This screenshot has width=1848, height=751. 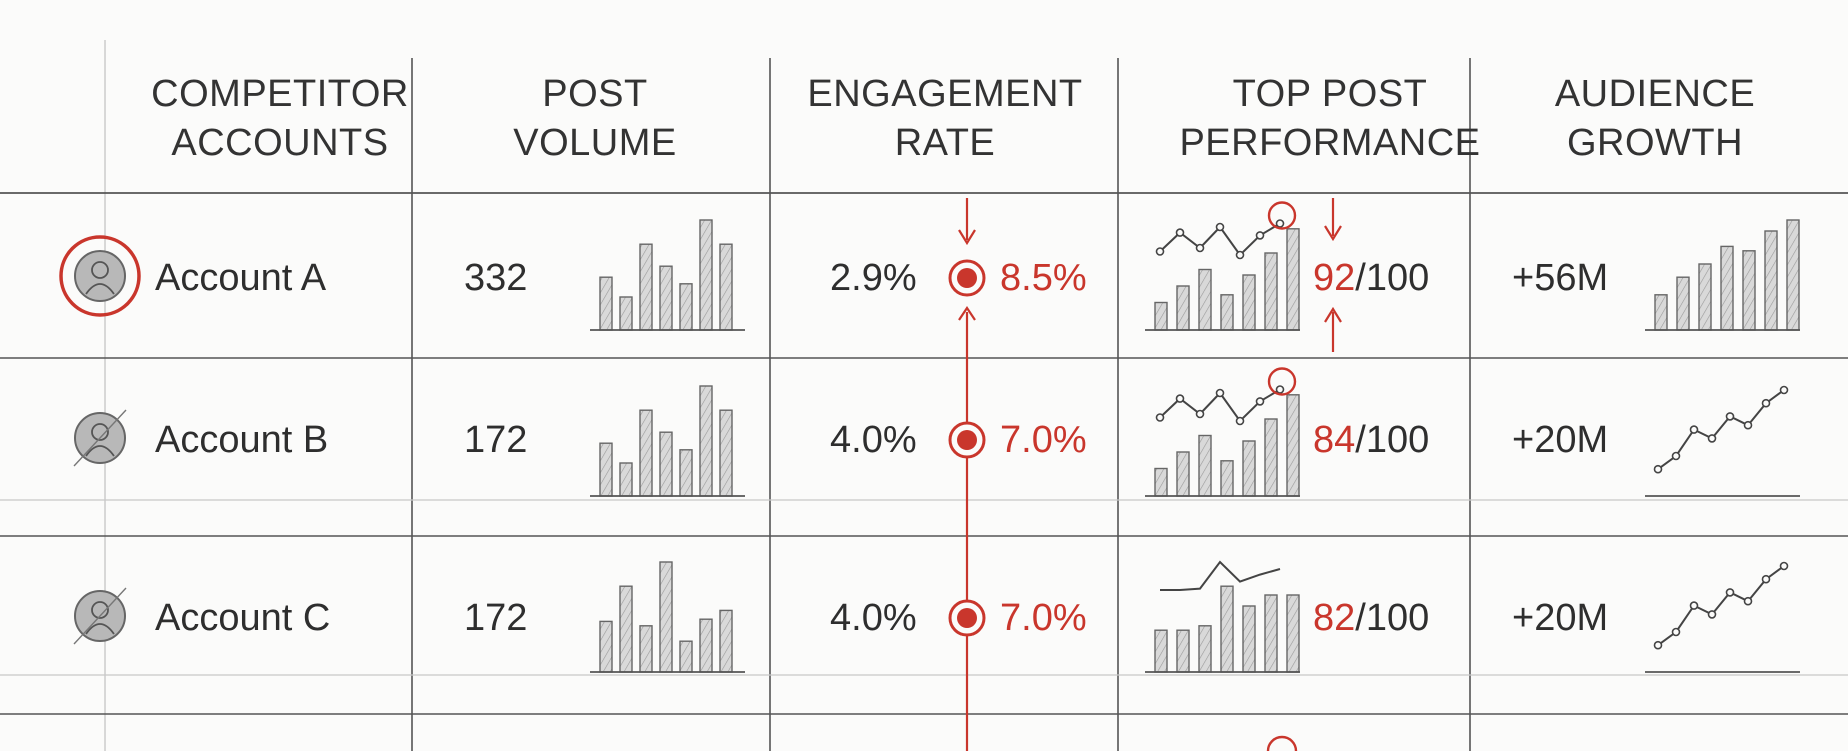 What do you see at coordinates (280, 120) in the screenshot?
I see `header-competitor-accounts: COMPETITOR ACCOUNTS` at bounding box center [280, 120].